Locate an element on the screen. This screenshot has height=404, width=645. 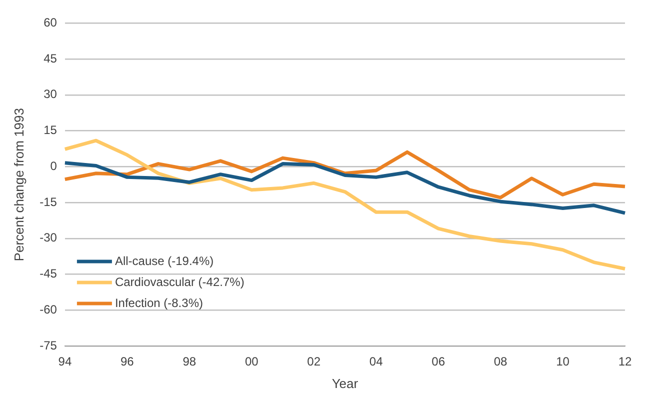
y-tick-label: 30 is located at coordinates (51, 94).